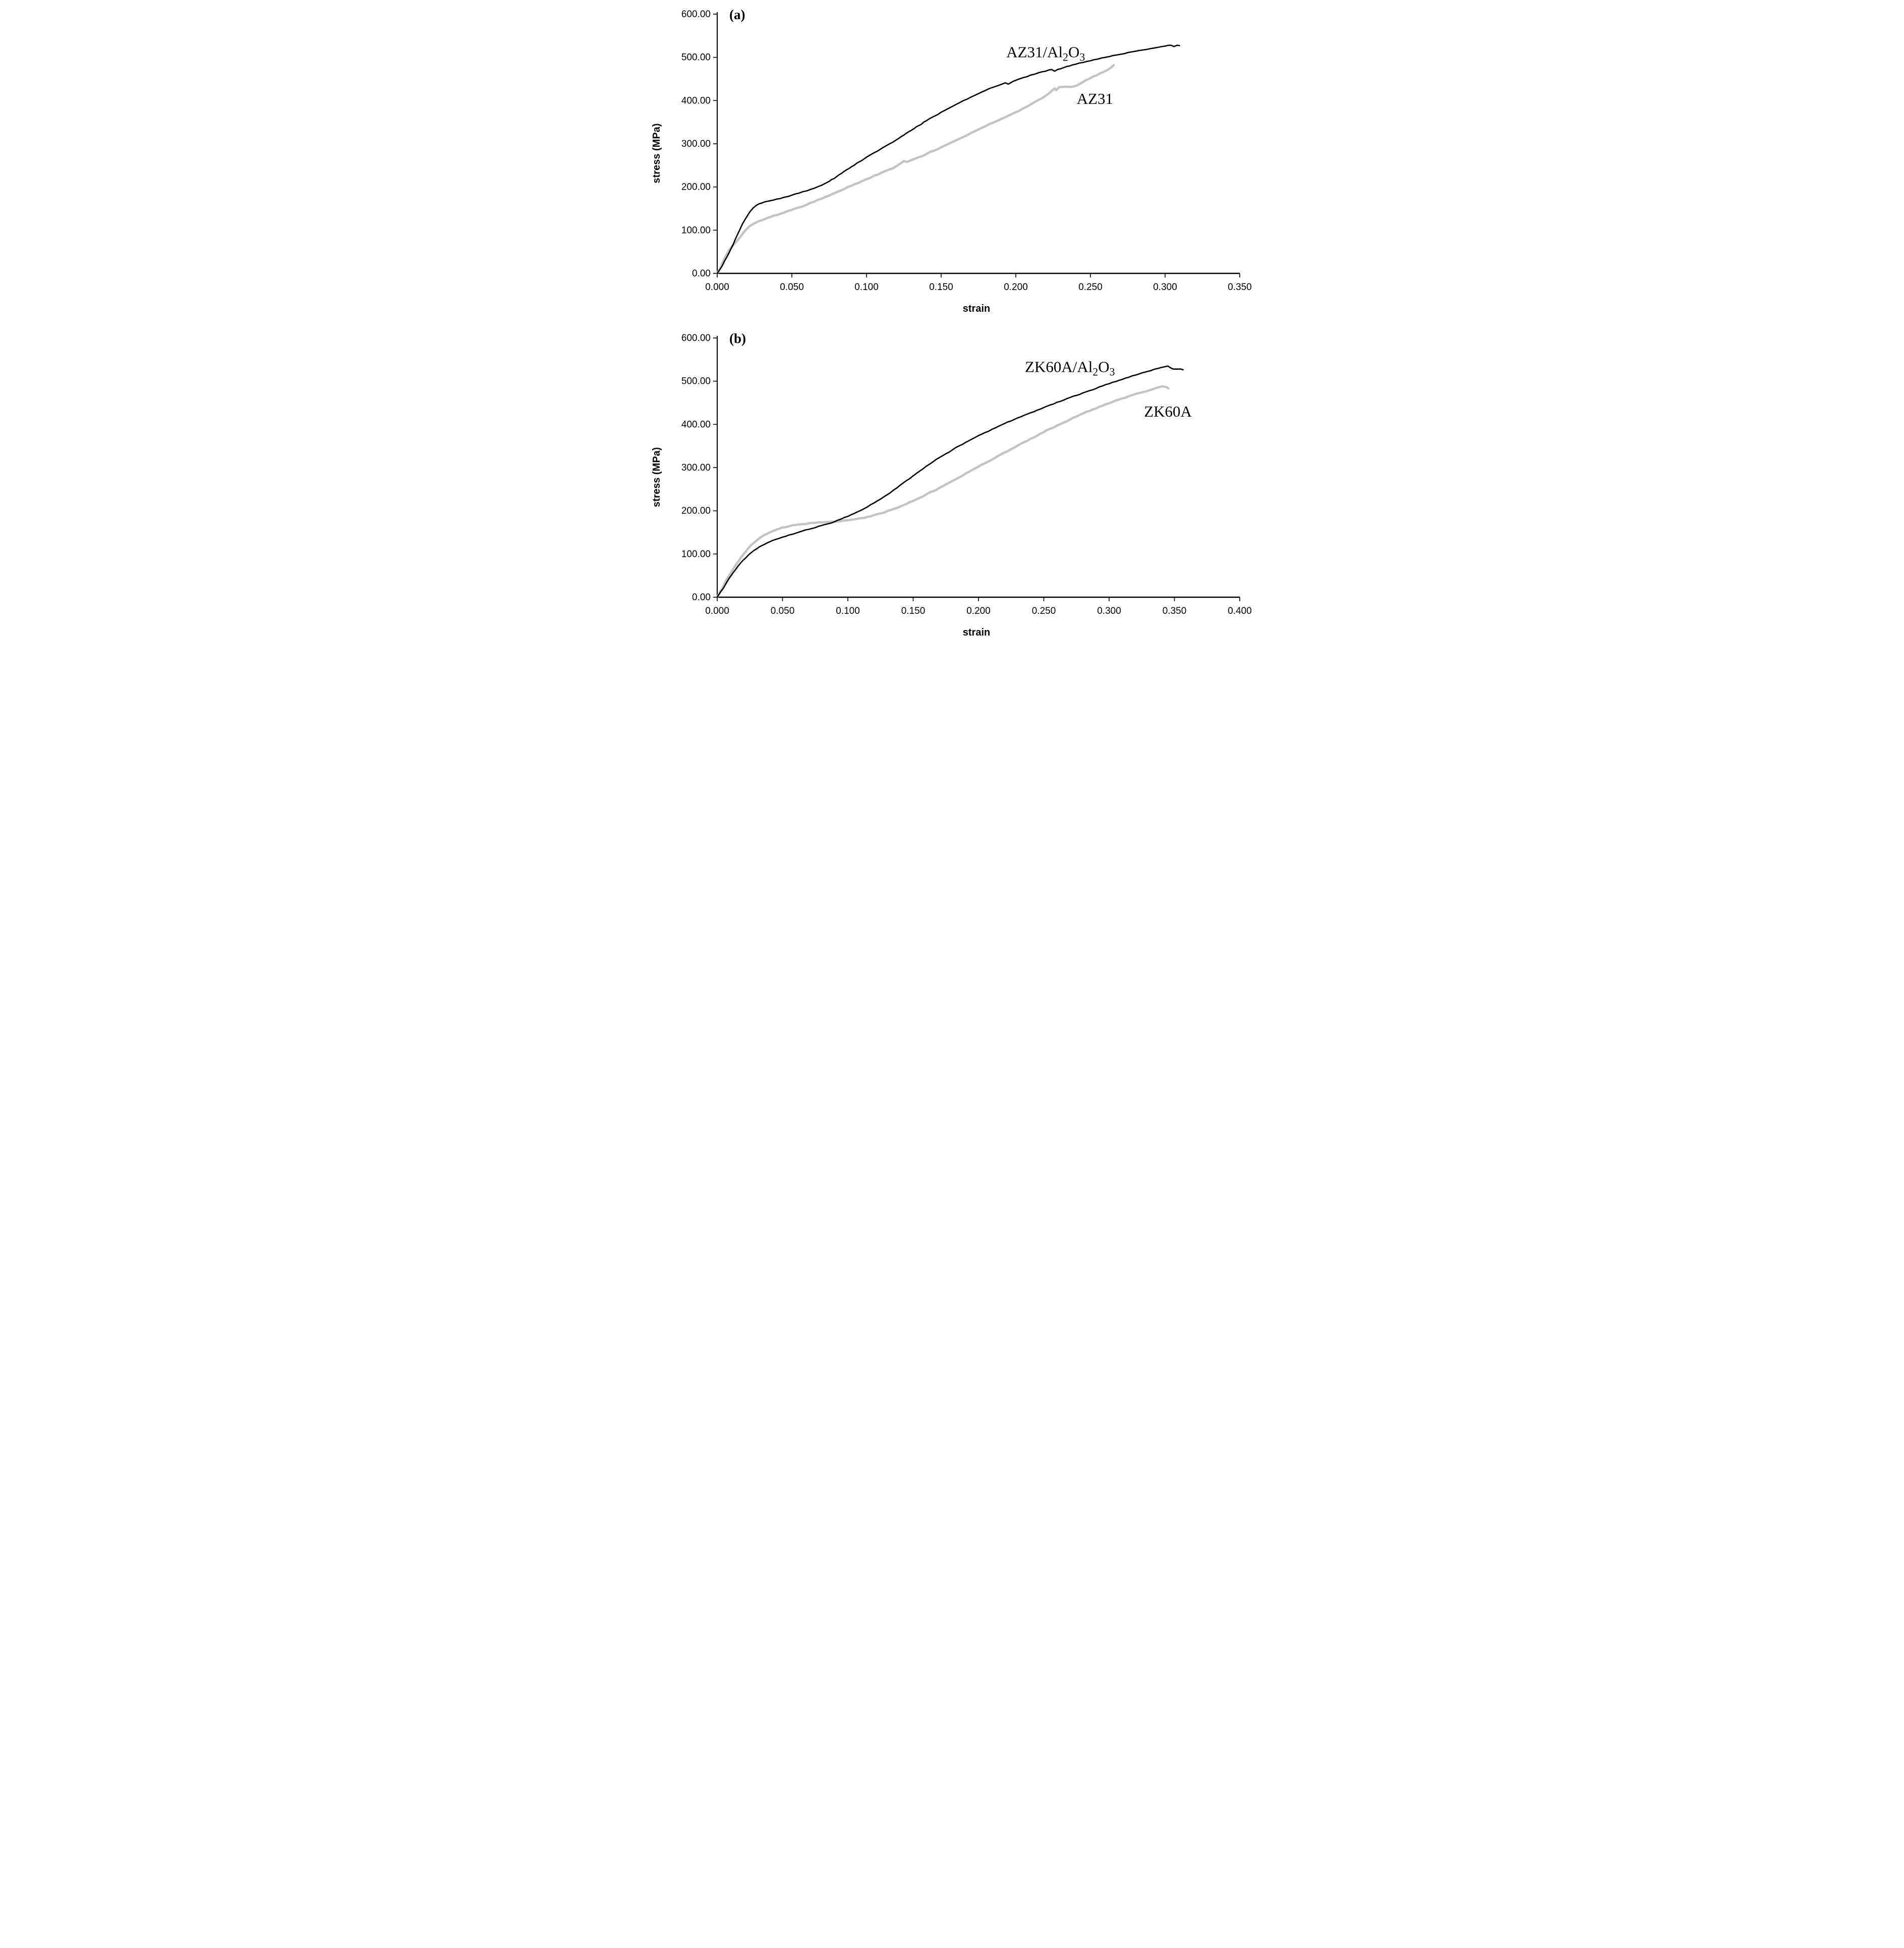  What do you see at coordinates (738, 338) in the screenshot?
I see `panel-b-letter: (b)` at bounding box center [738, 338].